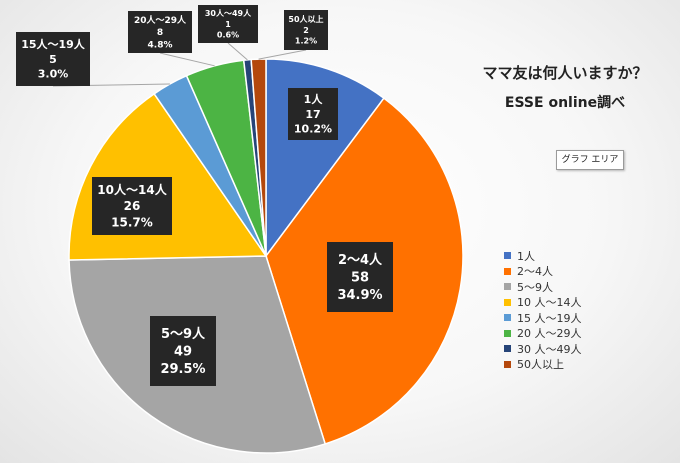 This screenshot has height=463, width=680. I want to click on data-label-category: 20人～29人, so click(160, 20).